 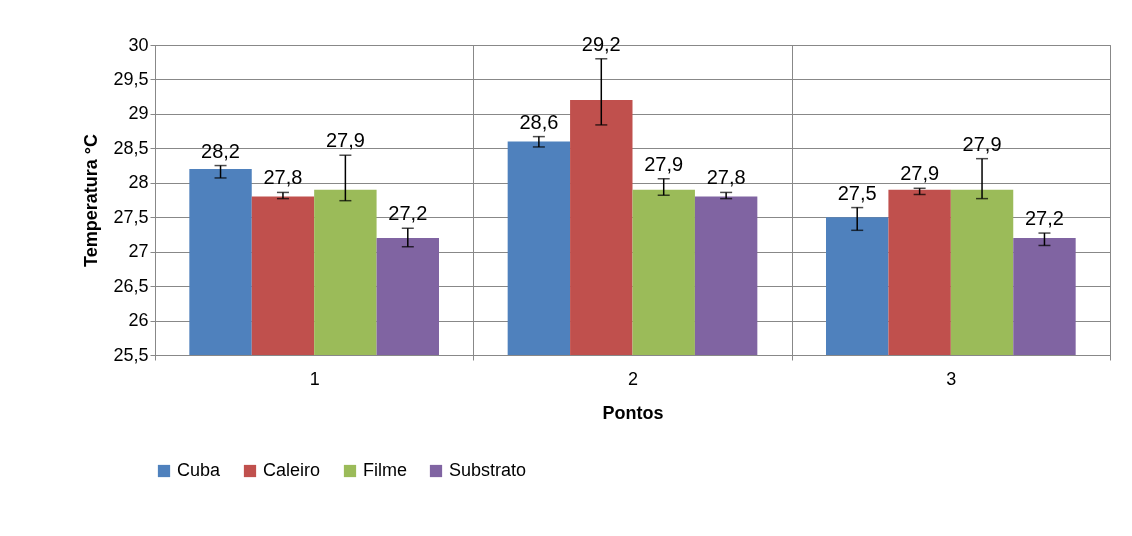 What do you see at coordinates (131, 354) in the screenshot?
I see `y-tick-label: 25,5` at bounding box center [131, 354].